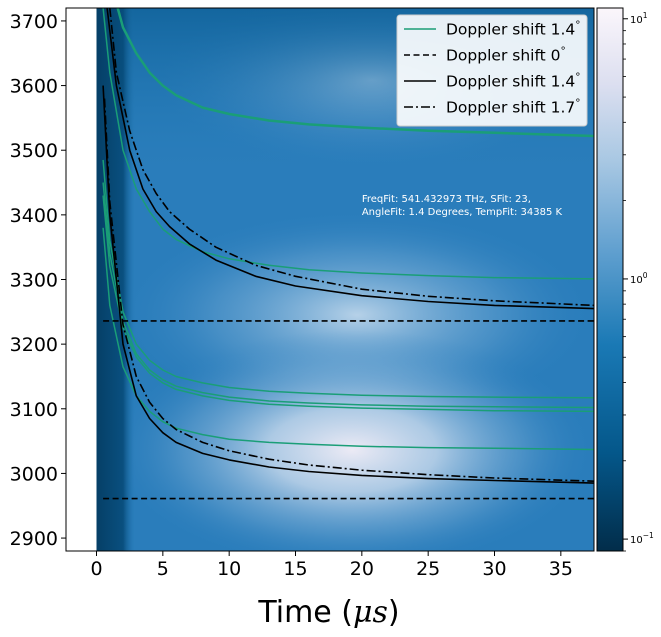 This screenshot has height=637, width=661. What do you see at coordinates (163, 569) in the screenshot?
I see `x-tick-label: 5` at bounding box center [163, 569].